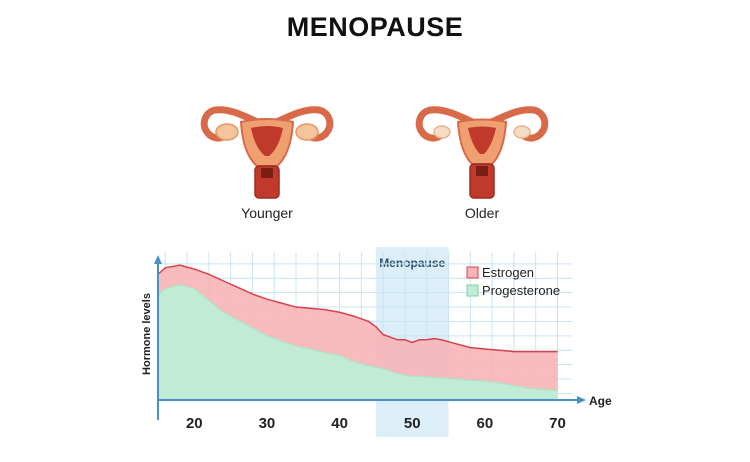  I want to click on page-title: MENOPAUSE, so click(375, 27).